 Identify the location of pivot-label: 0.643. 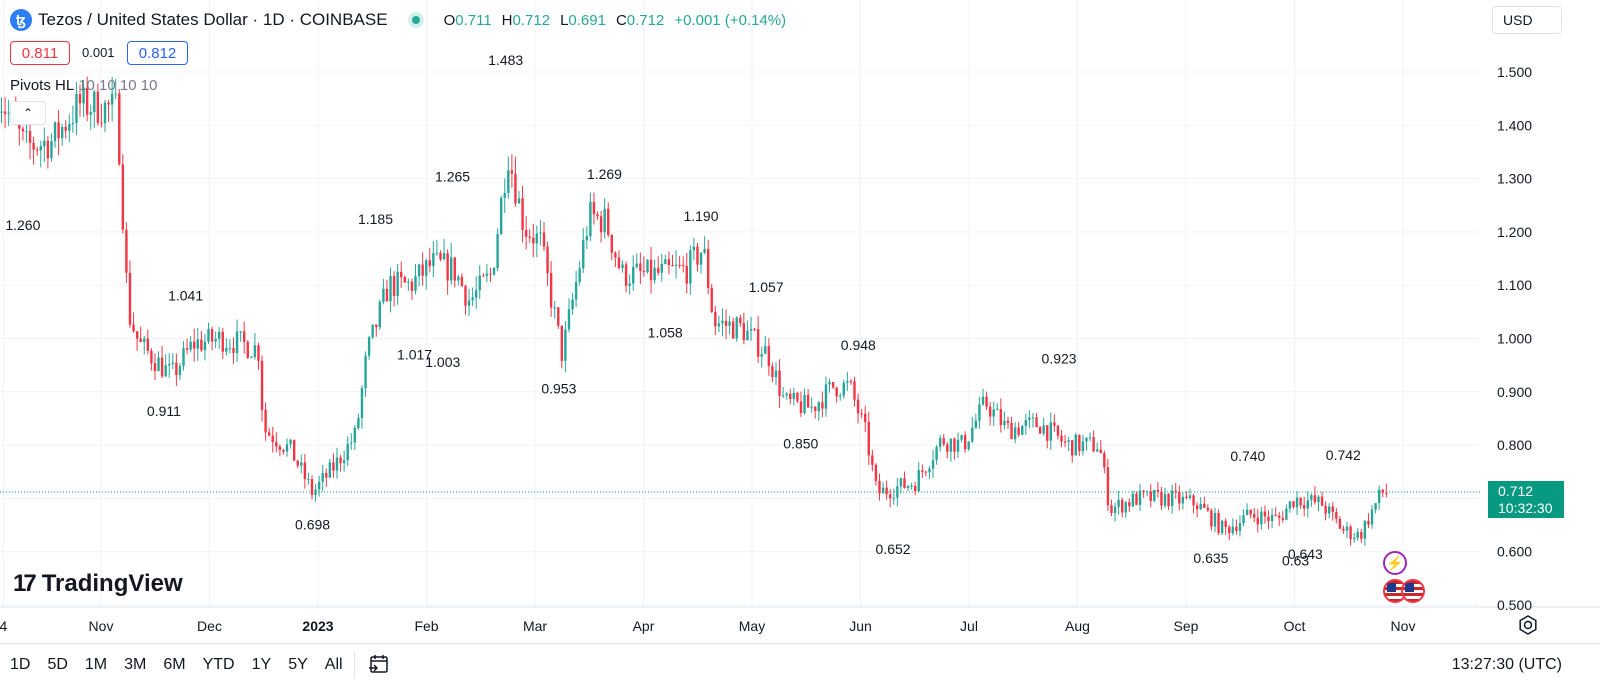
(1305, 554).